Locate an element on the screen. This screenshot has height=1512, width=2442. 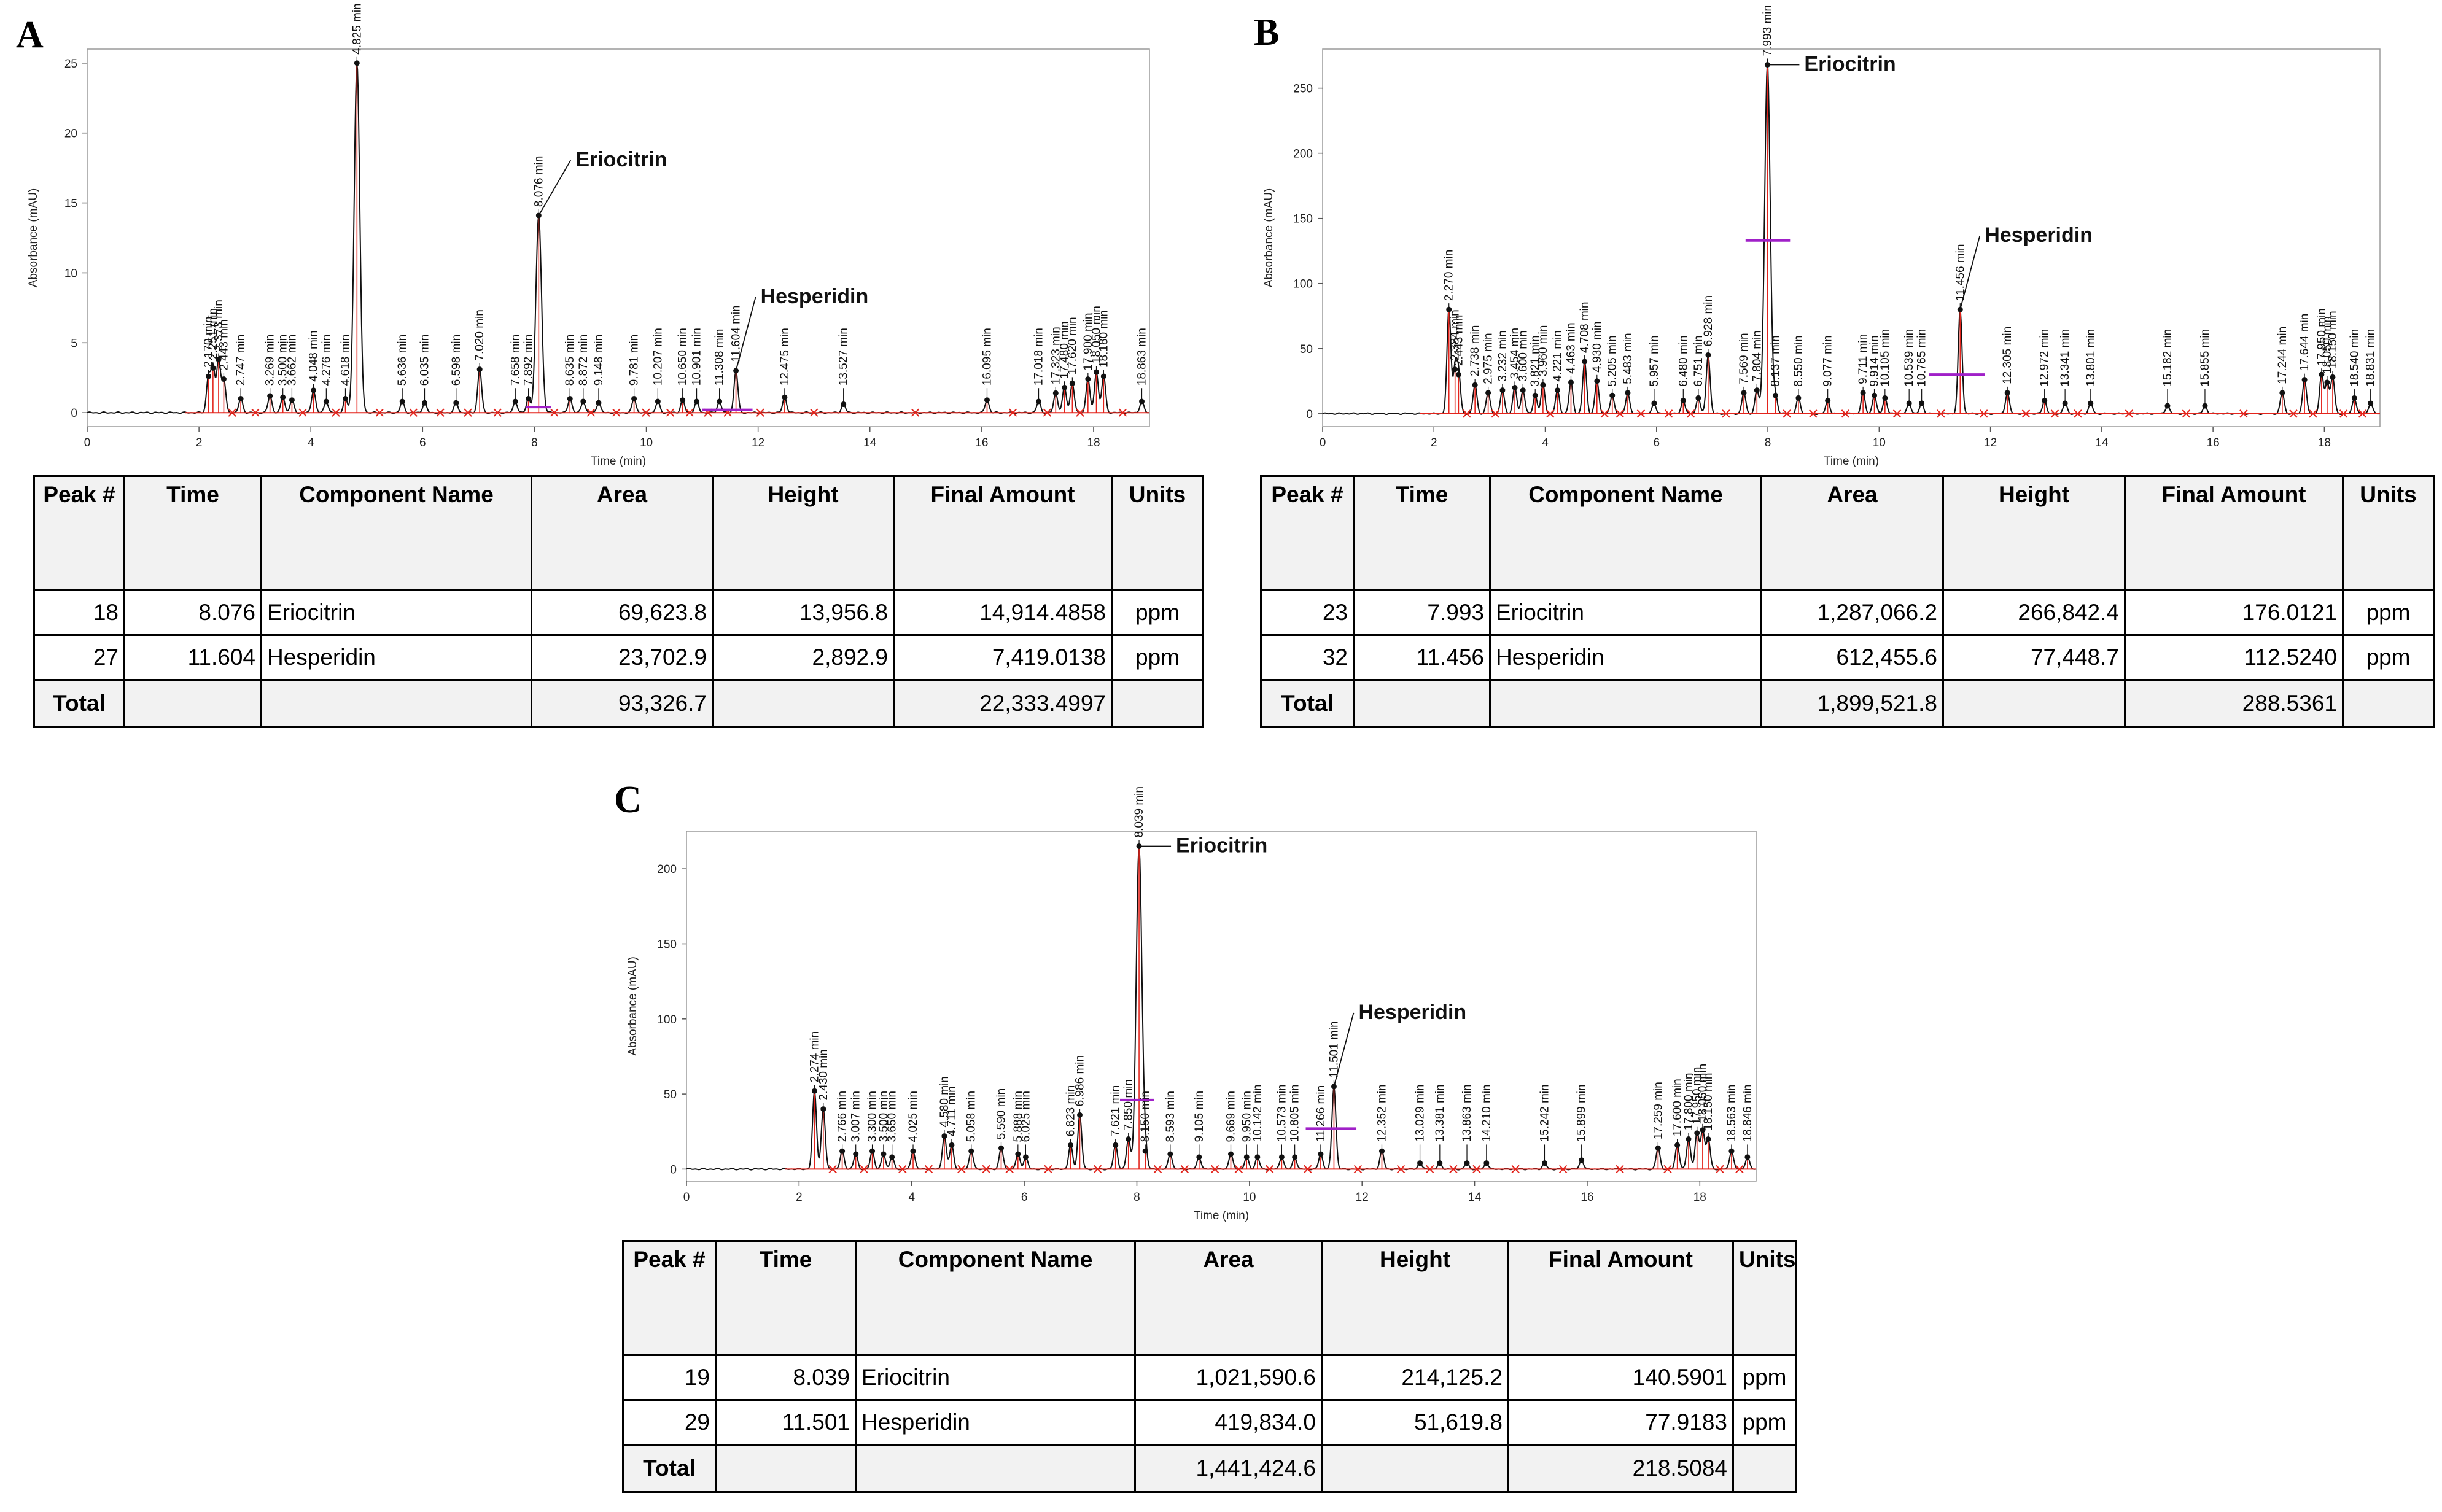
peak-retention-label: 3.662 min is located at coordinates (292, 360).